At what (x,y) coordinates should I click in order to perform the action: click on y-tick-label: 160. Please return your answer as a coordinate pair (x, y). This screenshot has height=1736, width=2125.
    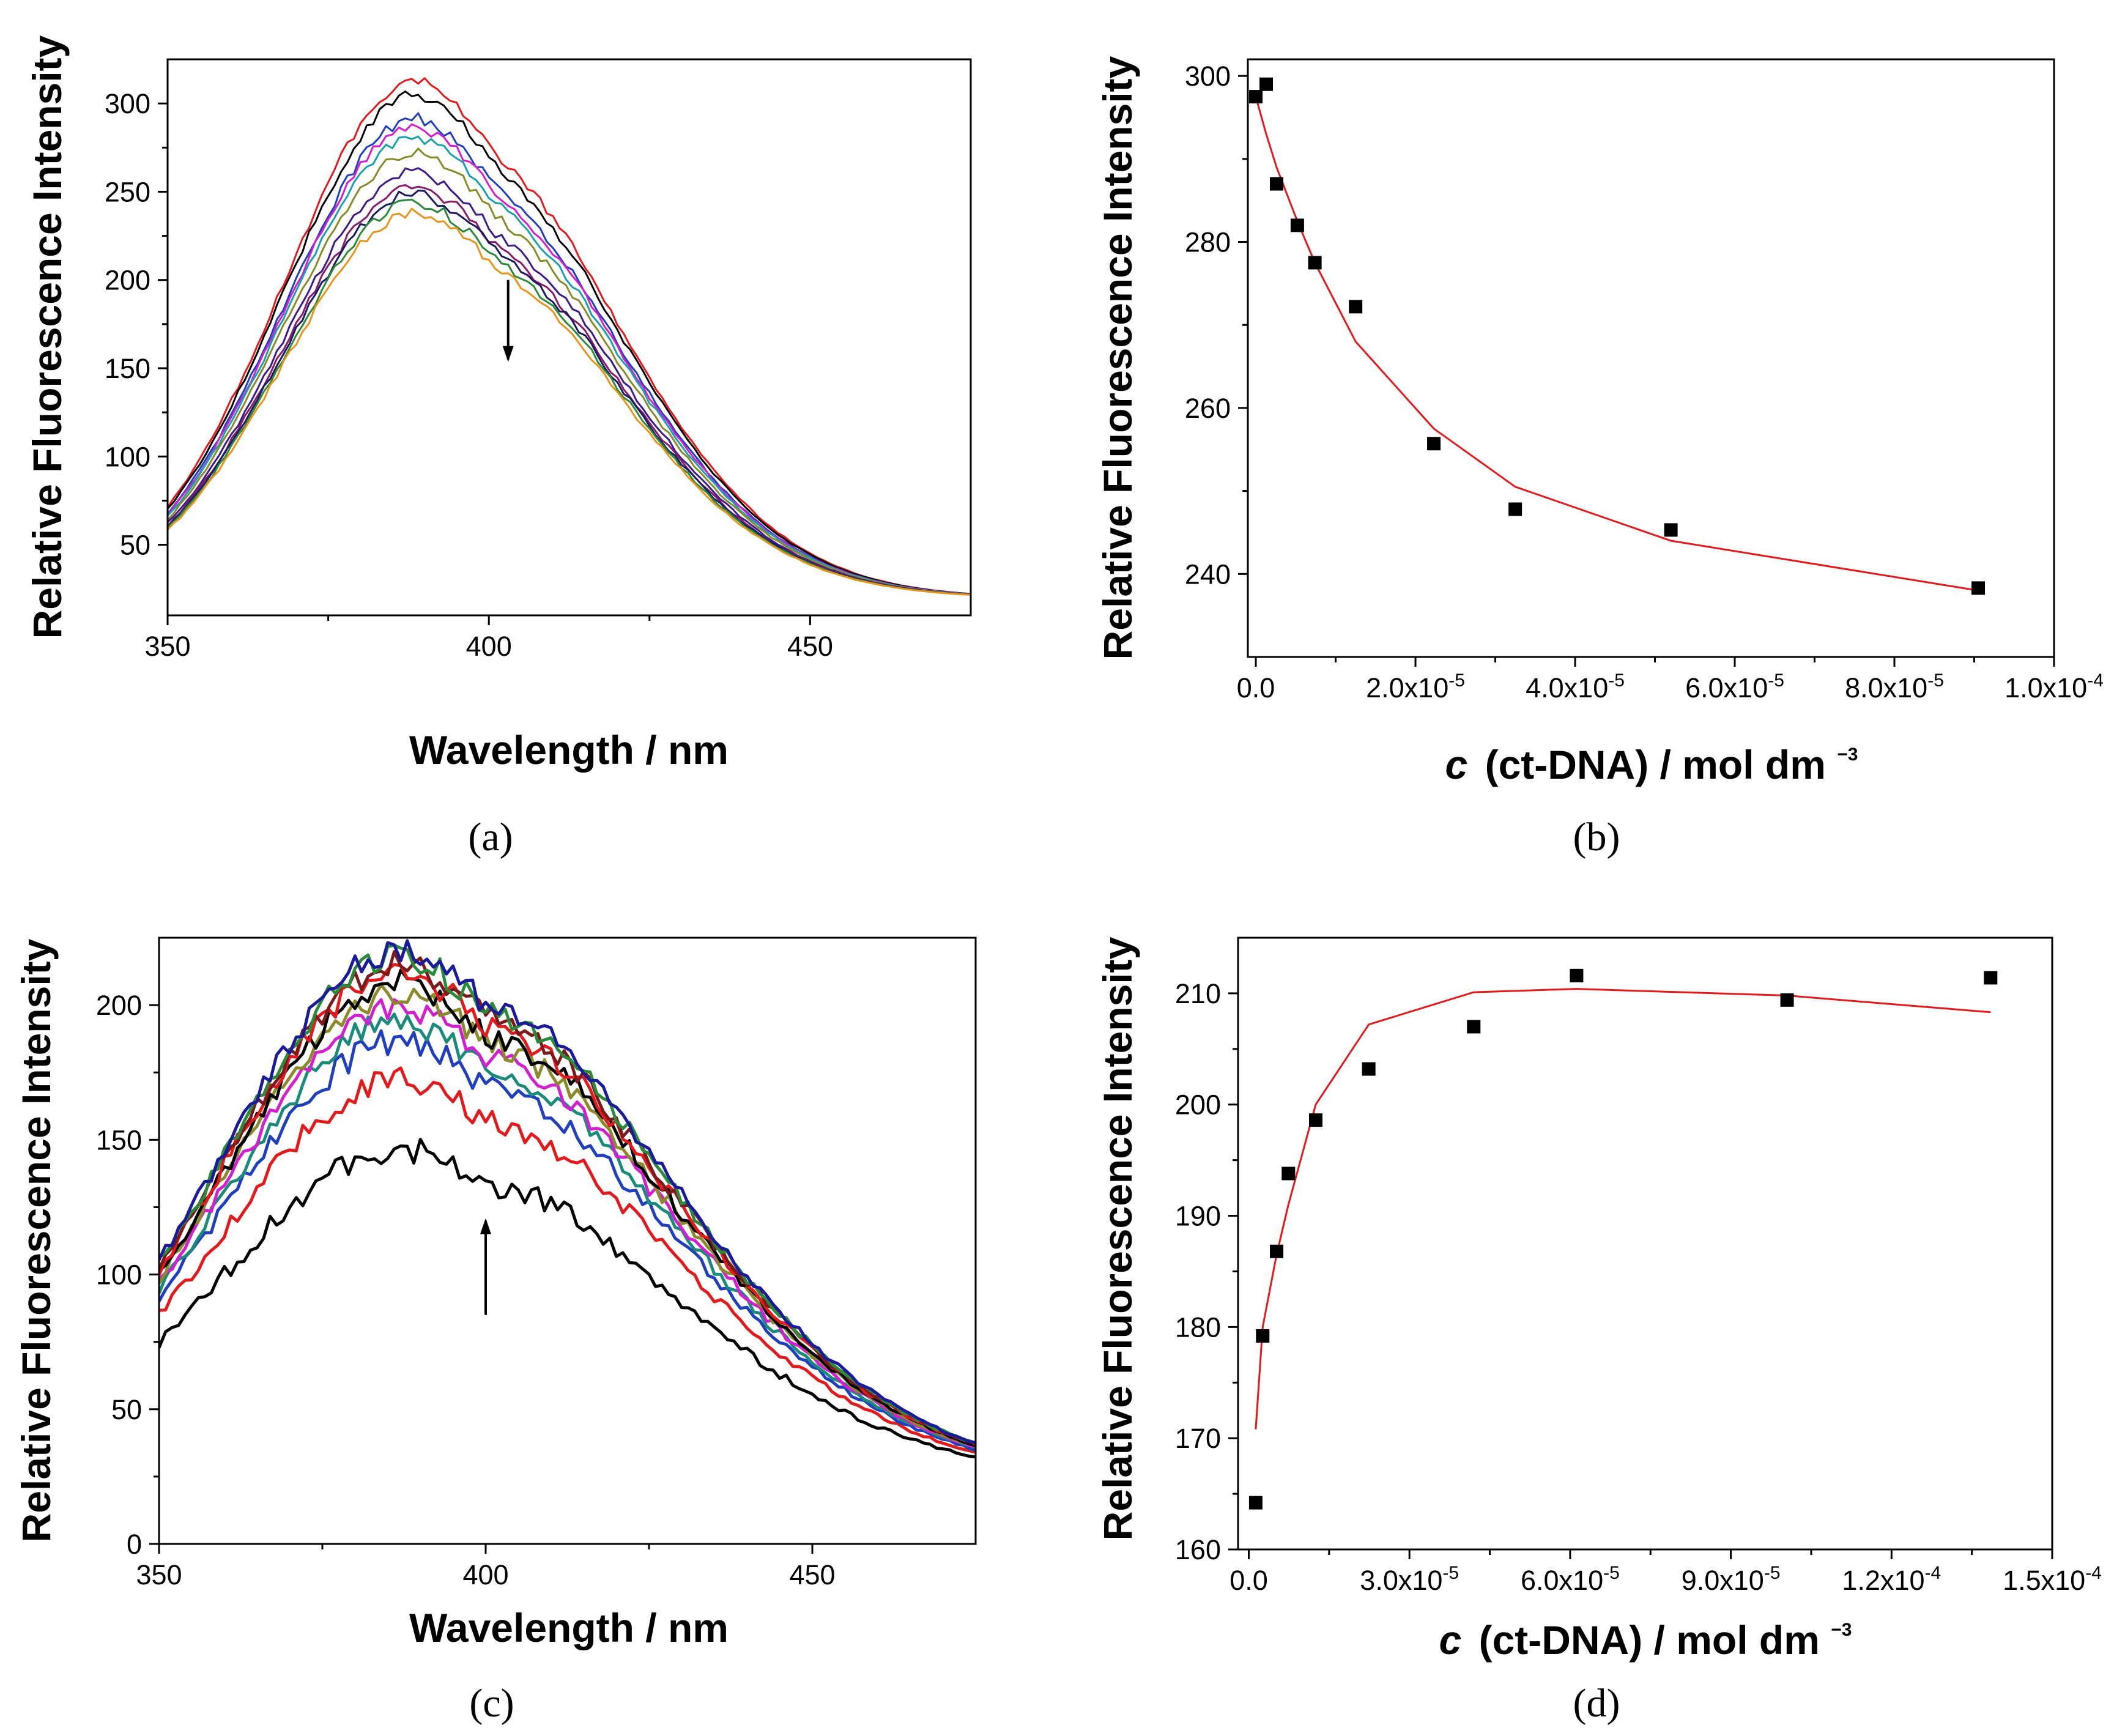
    Looking at the image, I should click on (1198, 1549).